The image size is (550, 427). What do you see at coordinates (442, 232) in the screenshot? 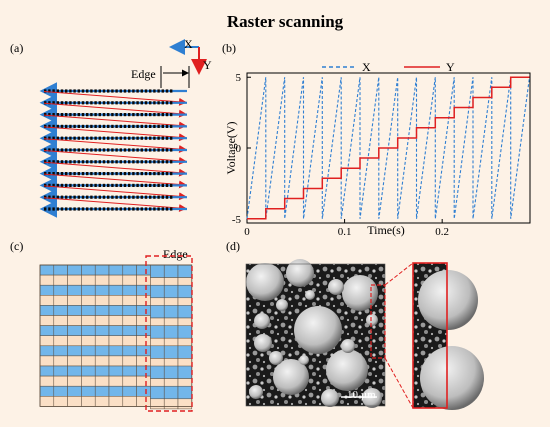
I see `x-tick-label: 0.2` at bounding box center [442, 232].